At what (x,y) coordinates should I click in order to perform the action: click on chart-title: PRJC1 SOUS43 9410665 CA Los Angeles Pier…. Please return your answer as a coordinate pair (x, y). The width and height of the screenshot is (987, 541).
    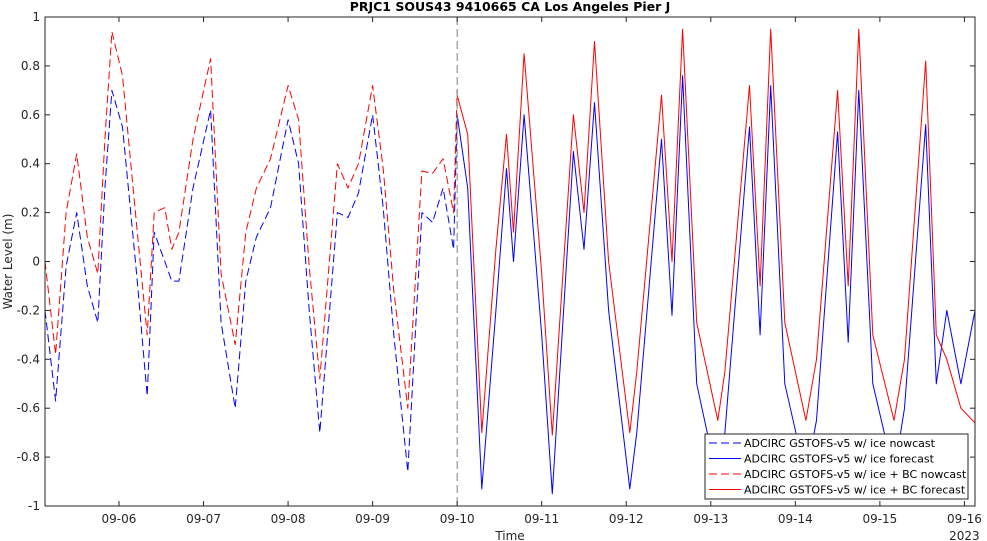
    Looking at the image, I should click on (510, 7).